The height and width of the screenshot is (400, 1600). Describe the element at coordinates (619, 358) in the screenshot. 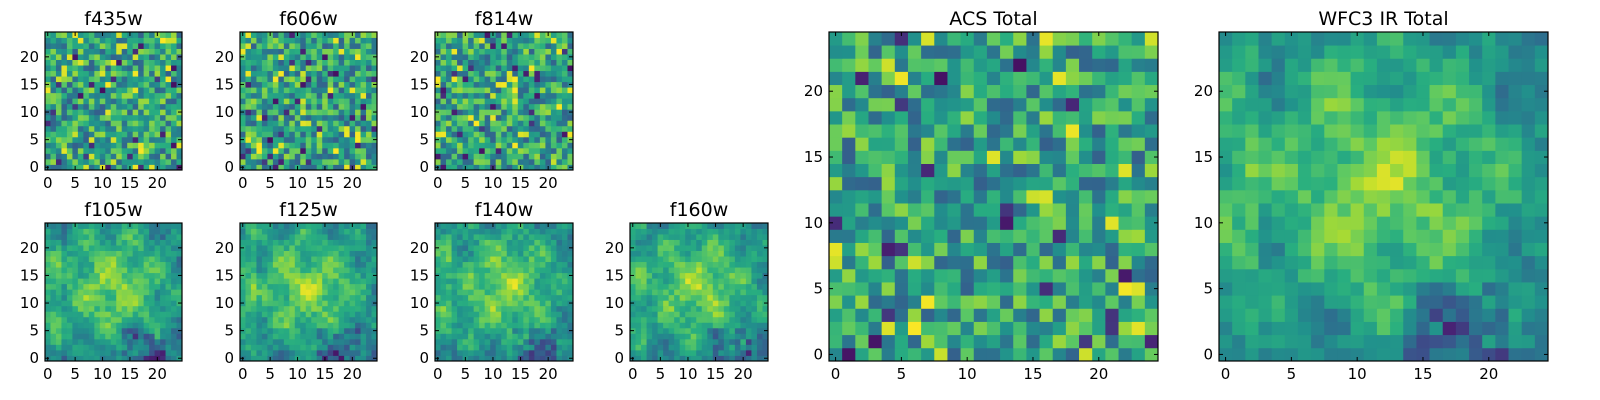

I see `y-tick-label: 0` at that location.